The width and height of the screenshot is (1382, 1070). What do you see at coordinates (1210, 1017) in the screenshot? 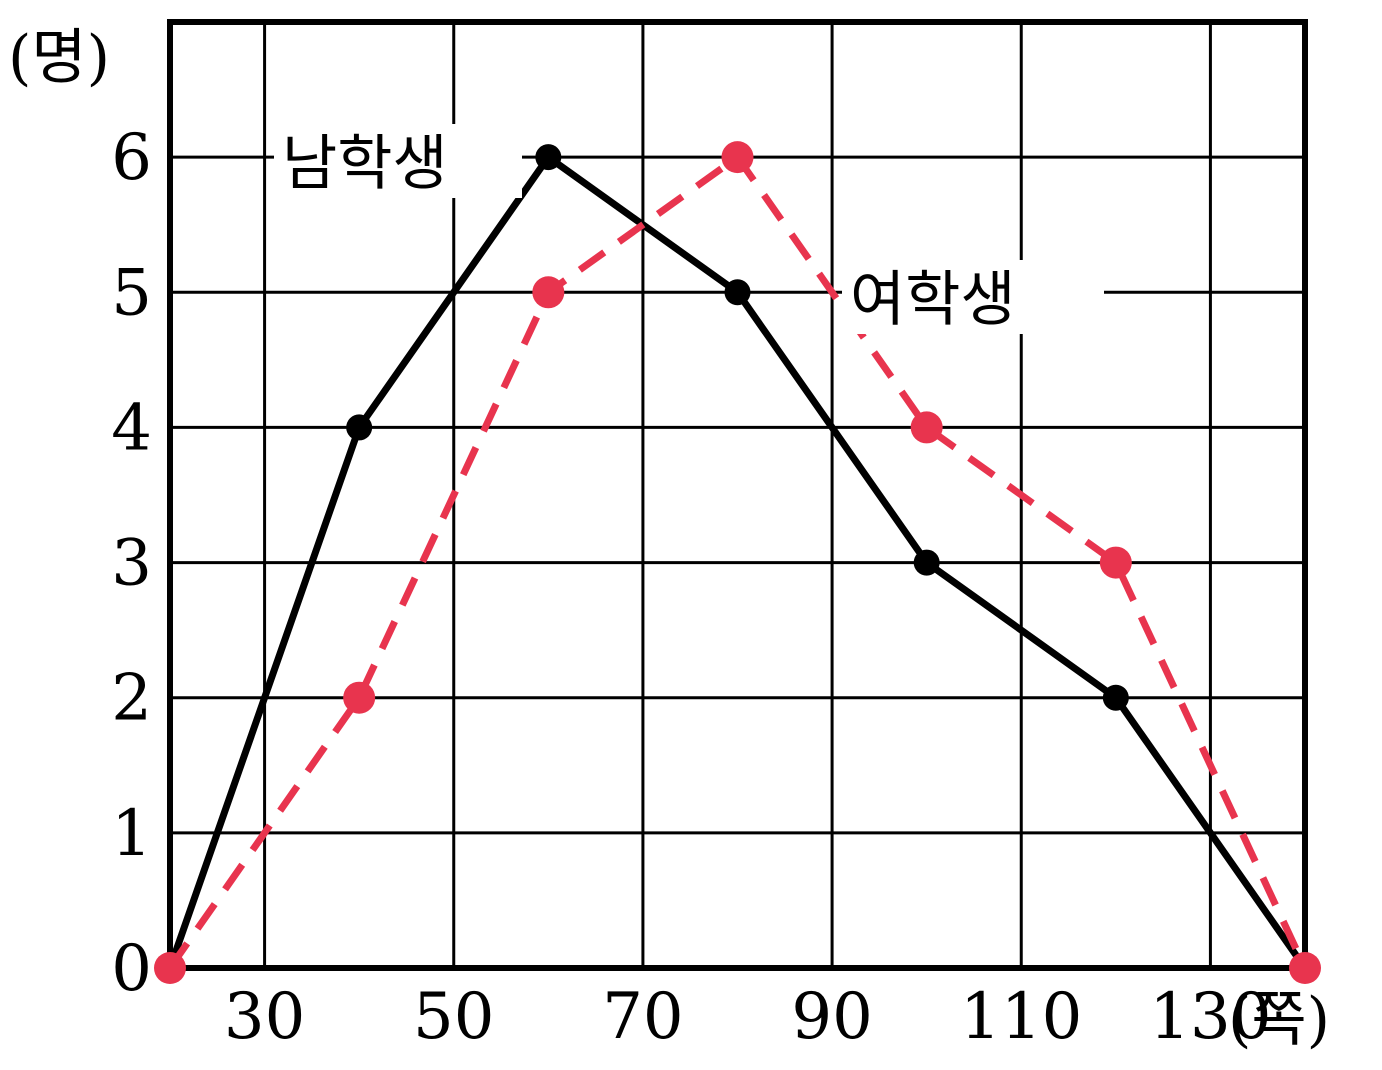
I see `x-tick-label: 130` at bounding box center [1210, 1017].